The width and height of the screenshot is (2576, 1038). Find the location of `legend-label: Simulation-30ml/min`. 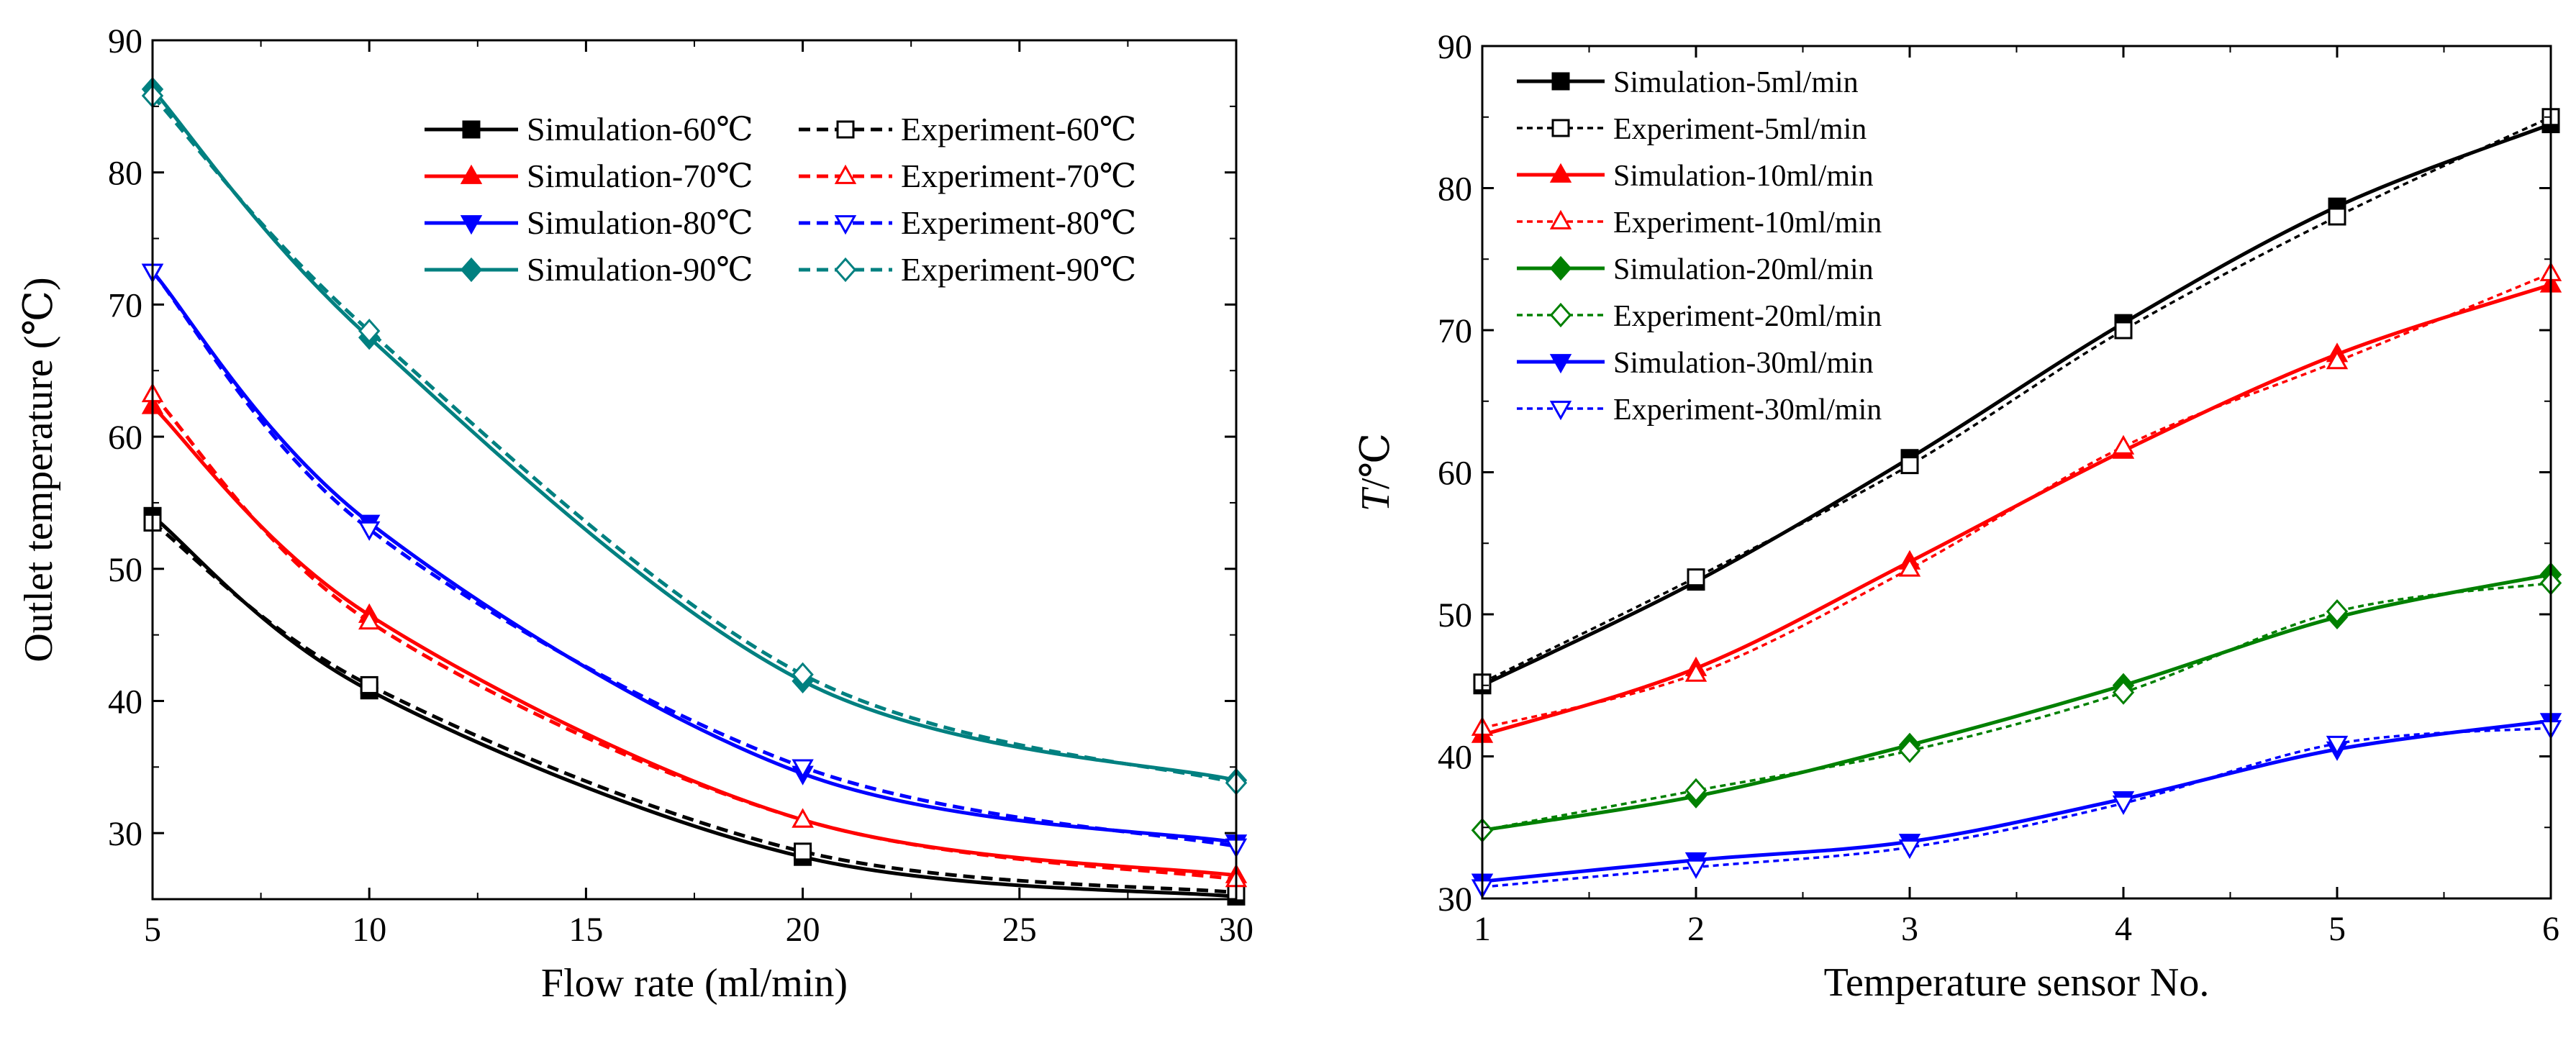

legend-label: Simulation-30ml/min is located at coordinates (1743, 364).